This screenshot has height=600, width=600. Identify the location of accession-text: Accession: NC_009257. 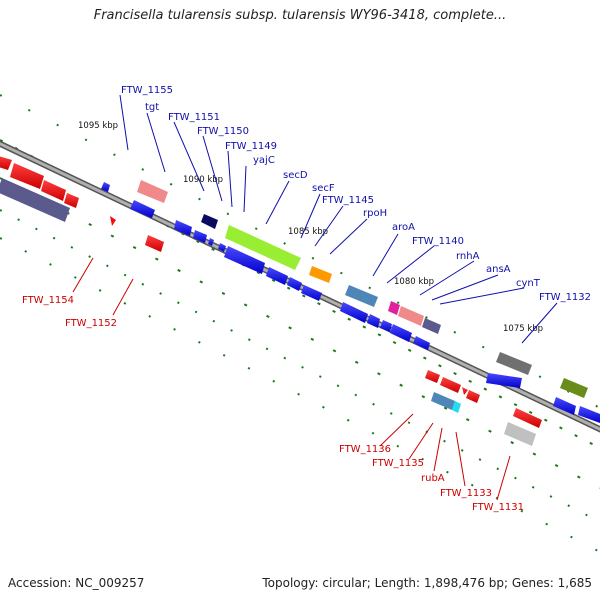
(76, 583).